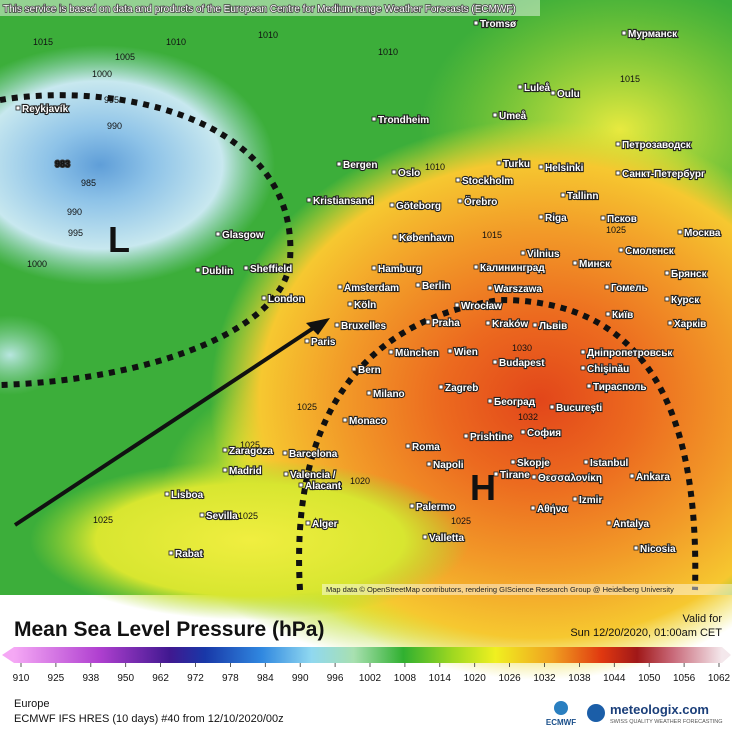 This screenshot has height=737, width=732. What do you see at coordinates (630, 353) in the screenshot?
I see `city-label: Днiпропетровськ` at bounding box center [630, 353].